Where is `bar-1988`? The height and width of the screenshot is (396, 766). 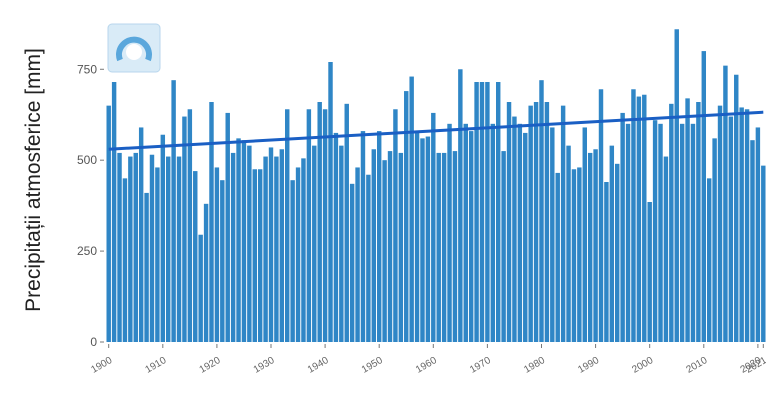 bar-1988 is located at coordinates (584, 234).